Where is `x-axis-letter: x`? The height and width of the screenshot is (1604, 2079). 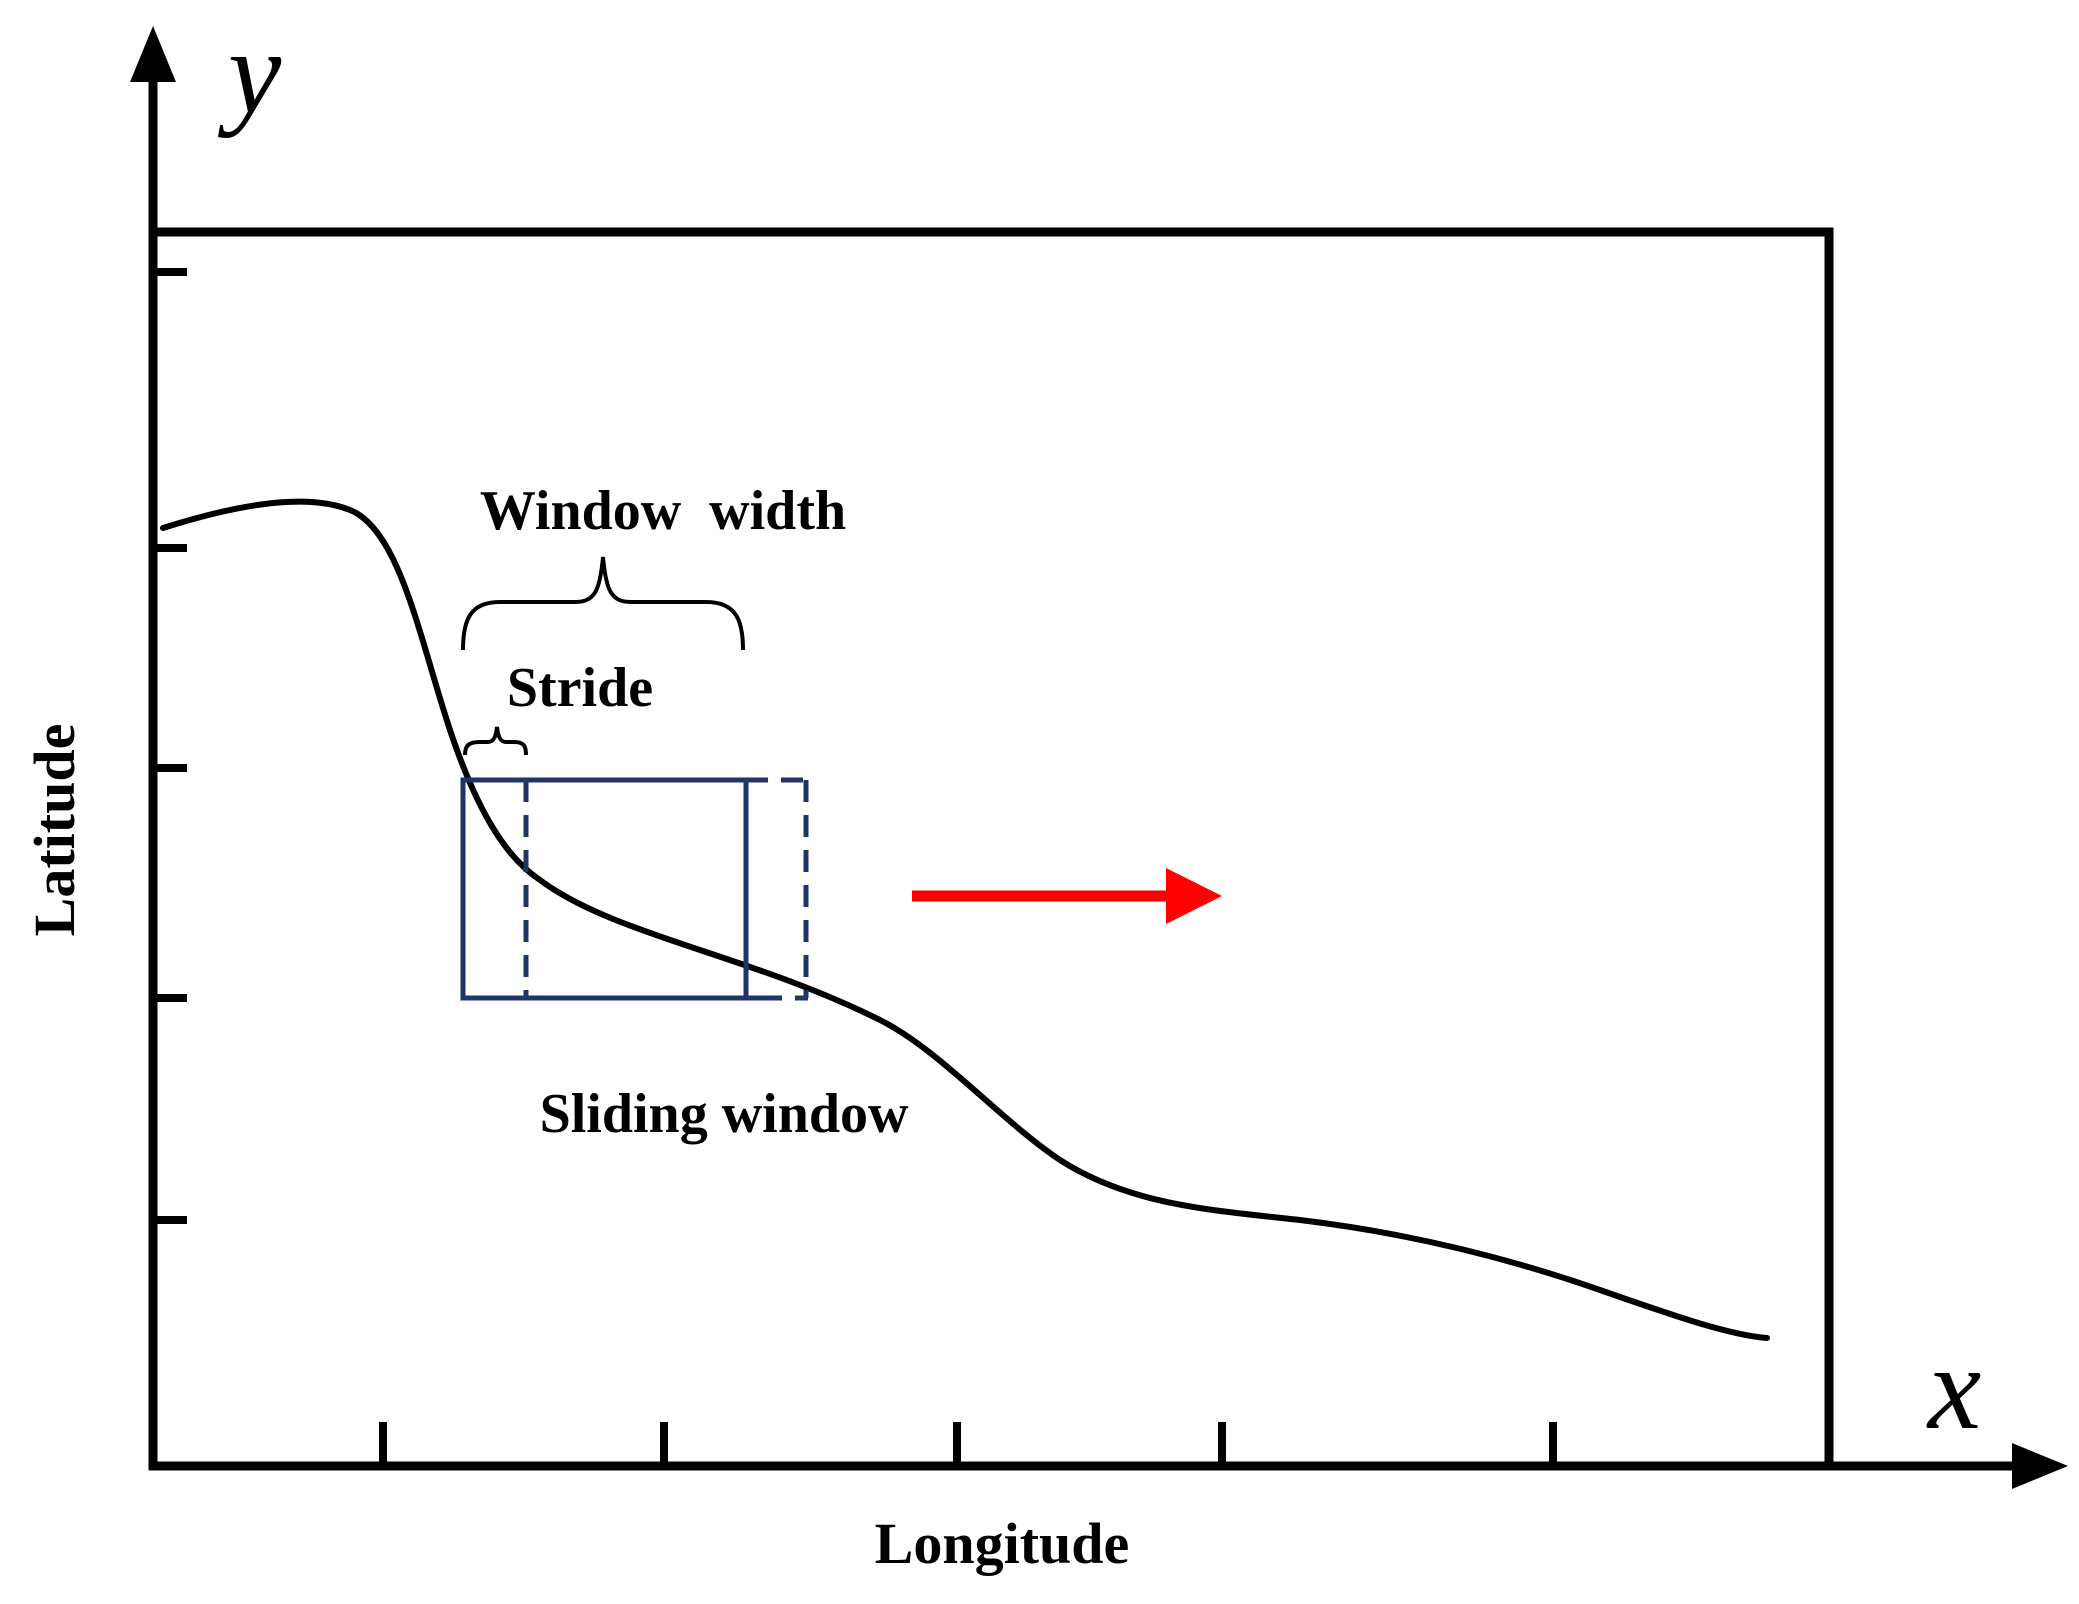
x-axis-letter: x is located at coordinates (1953, 1387).